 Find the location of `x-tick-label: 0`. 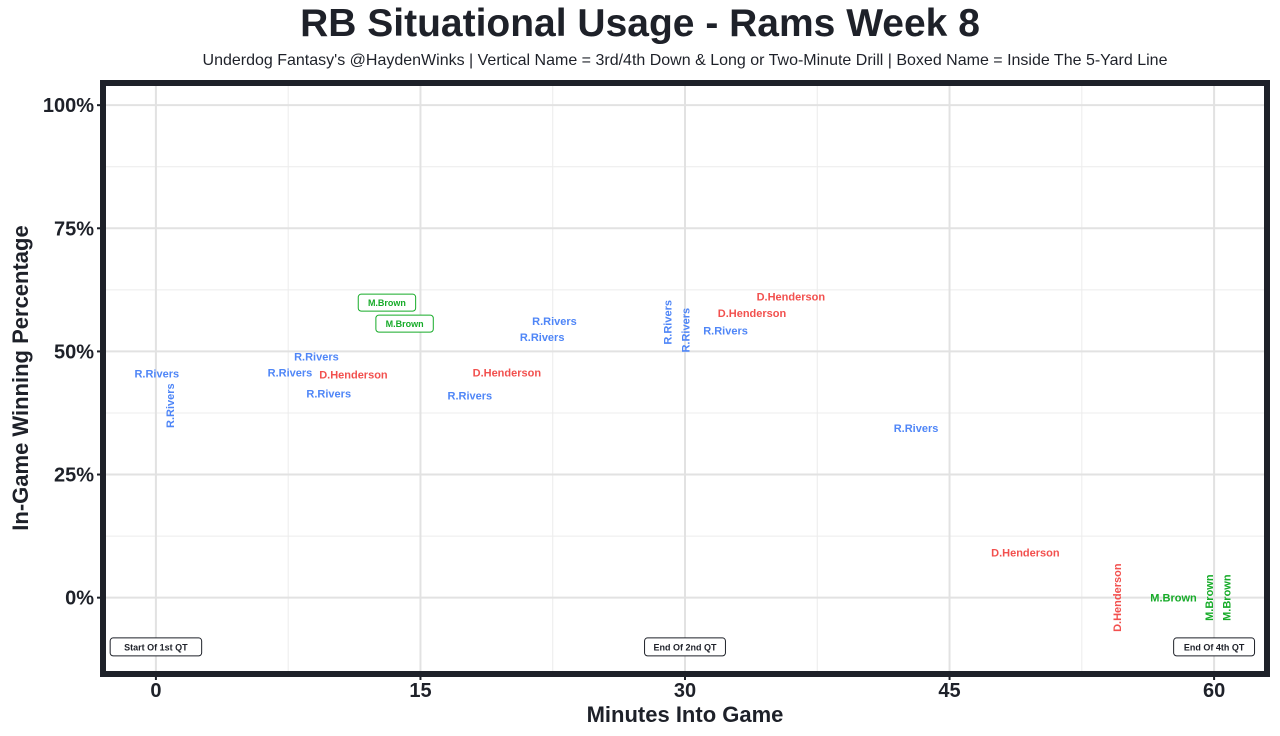

x-tick-label: 0 is located at coordinates (155, 691).